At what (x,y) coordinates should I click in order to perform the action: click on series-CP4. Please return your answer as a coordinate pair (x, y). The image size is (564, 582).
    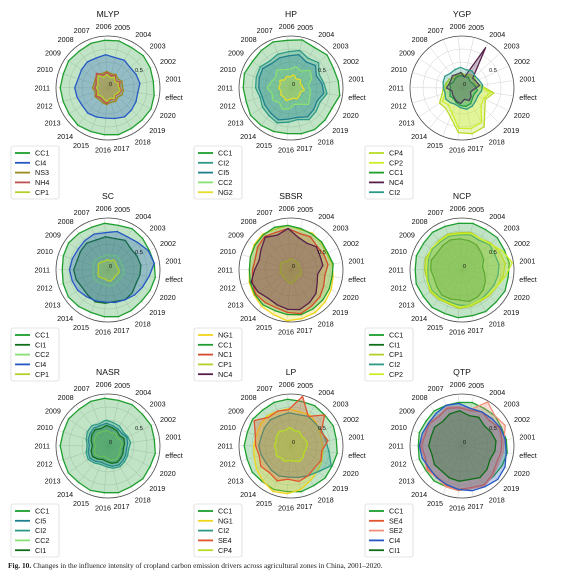
    Looking at the image, I should click on (291, 444).